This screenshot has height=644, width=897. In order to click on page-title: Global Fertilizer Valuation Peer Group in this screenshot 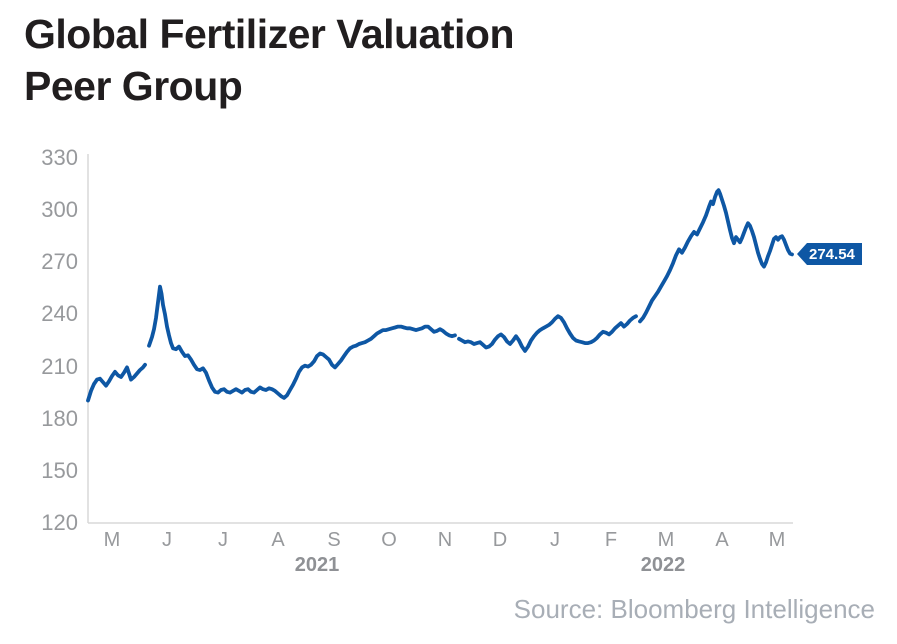, I will do `click(269, 60)`.